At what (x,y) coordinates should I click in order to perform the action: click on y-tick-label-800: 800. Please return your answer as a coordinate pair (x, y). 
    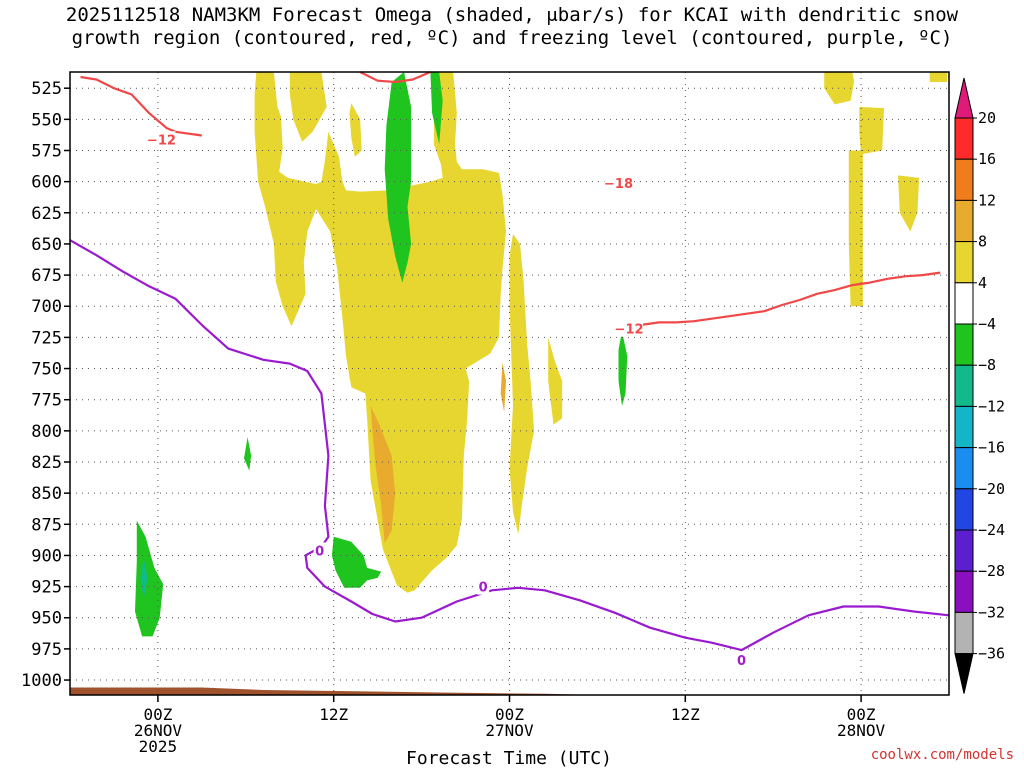
    Looking at the image, I should click on (46, 432).